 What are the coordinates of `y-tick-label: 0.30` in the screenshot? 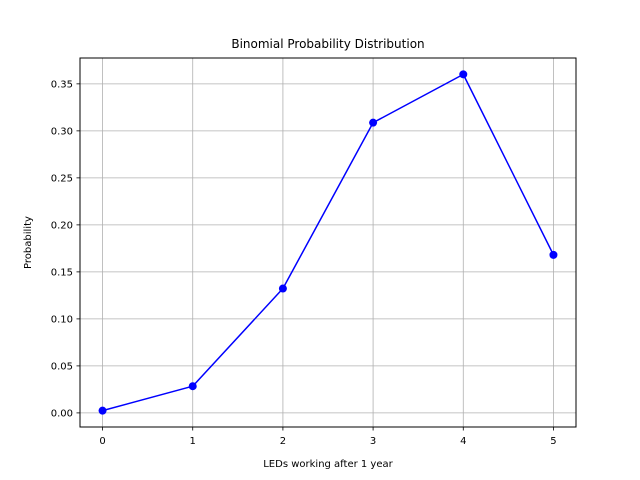 It's located at (62, 131).